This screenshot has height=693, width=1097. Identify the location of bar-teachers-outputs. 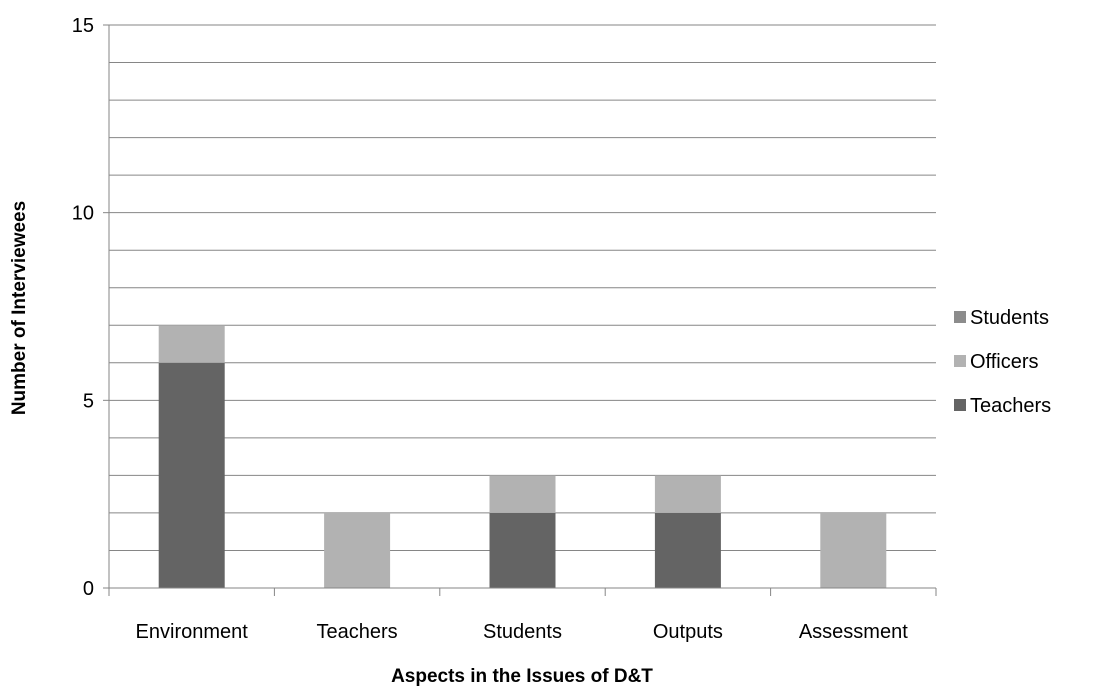
(687, 550).